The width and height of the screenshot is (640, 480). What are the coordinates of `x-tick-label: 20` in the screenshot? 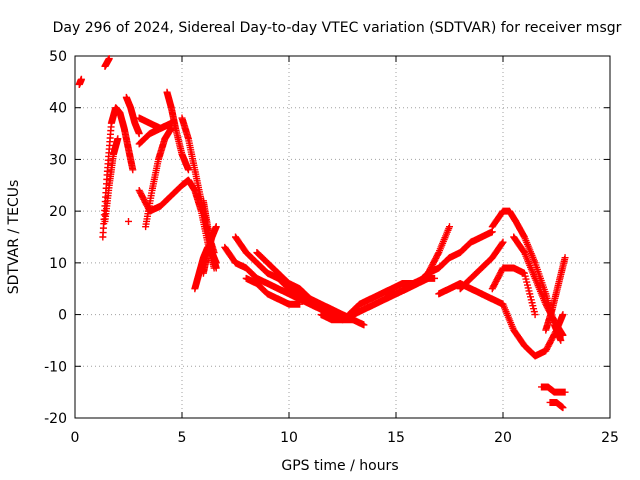 It's located at (503, 438).